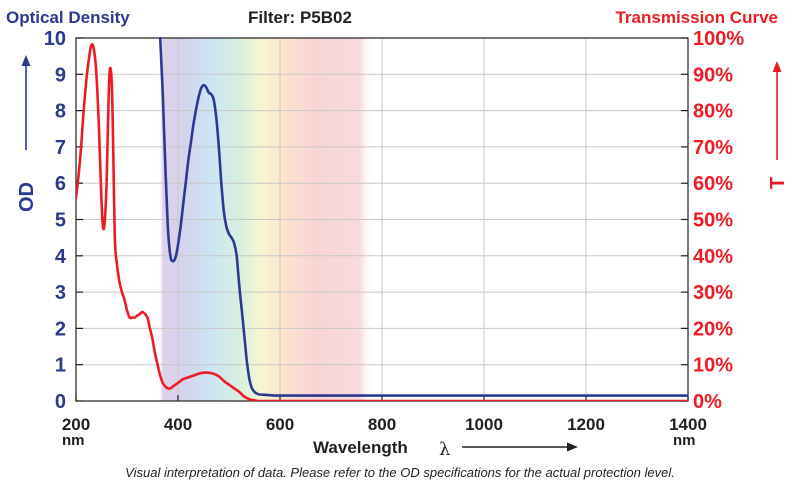 The width and height of the screenshot is (800, 500). Describe the element at coordinates (60, 293) in the screenshot. I see `od-tick-label: 3` at that location.